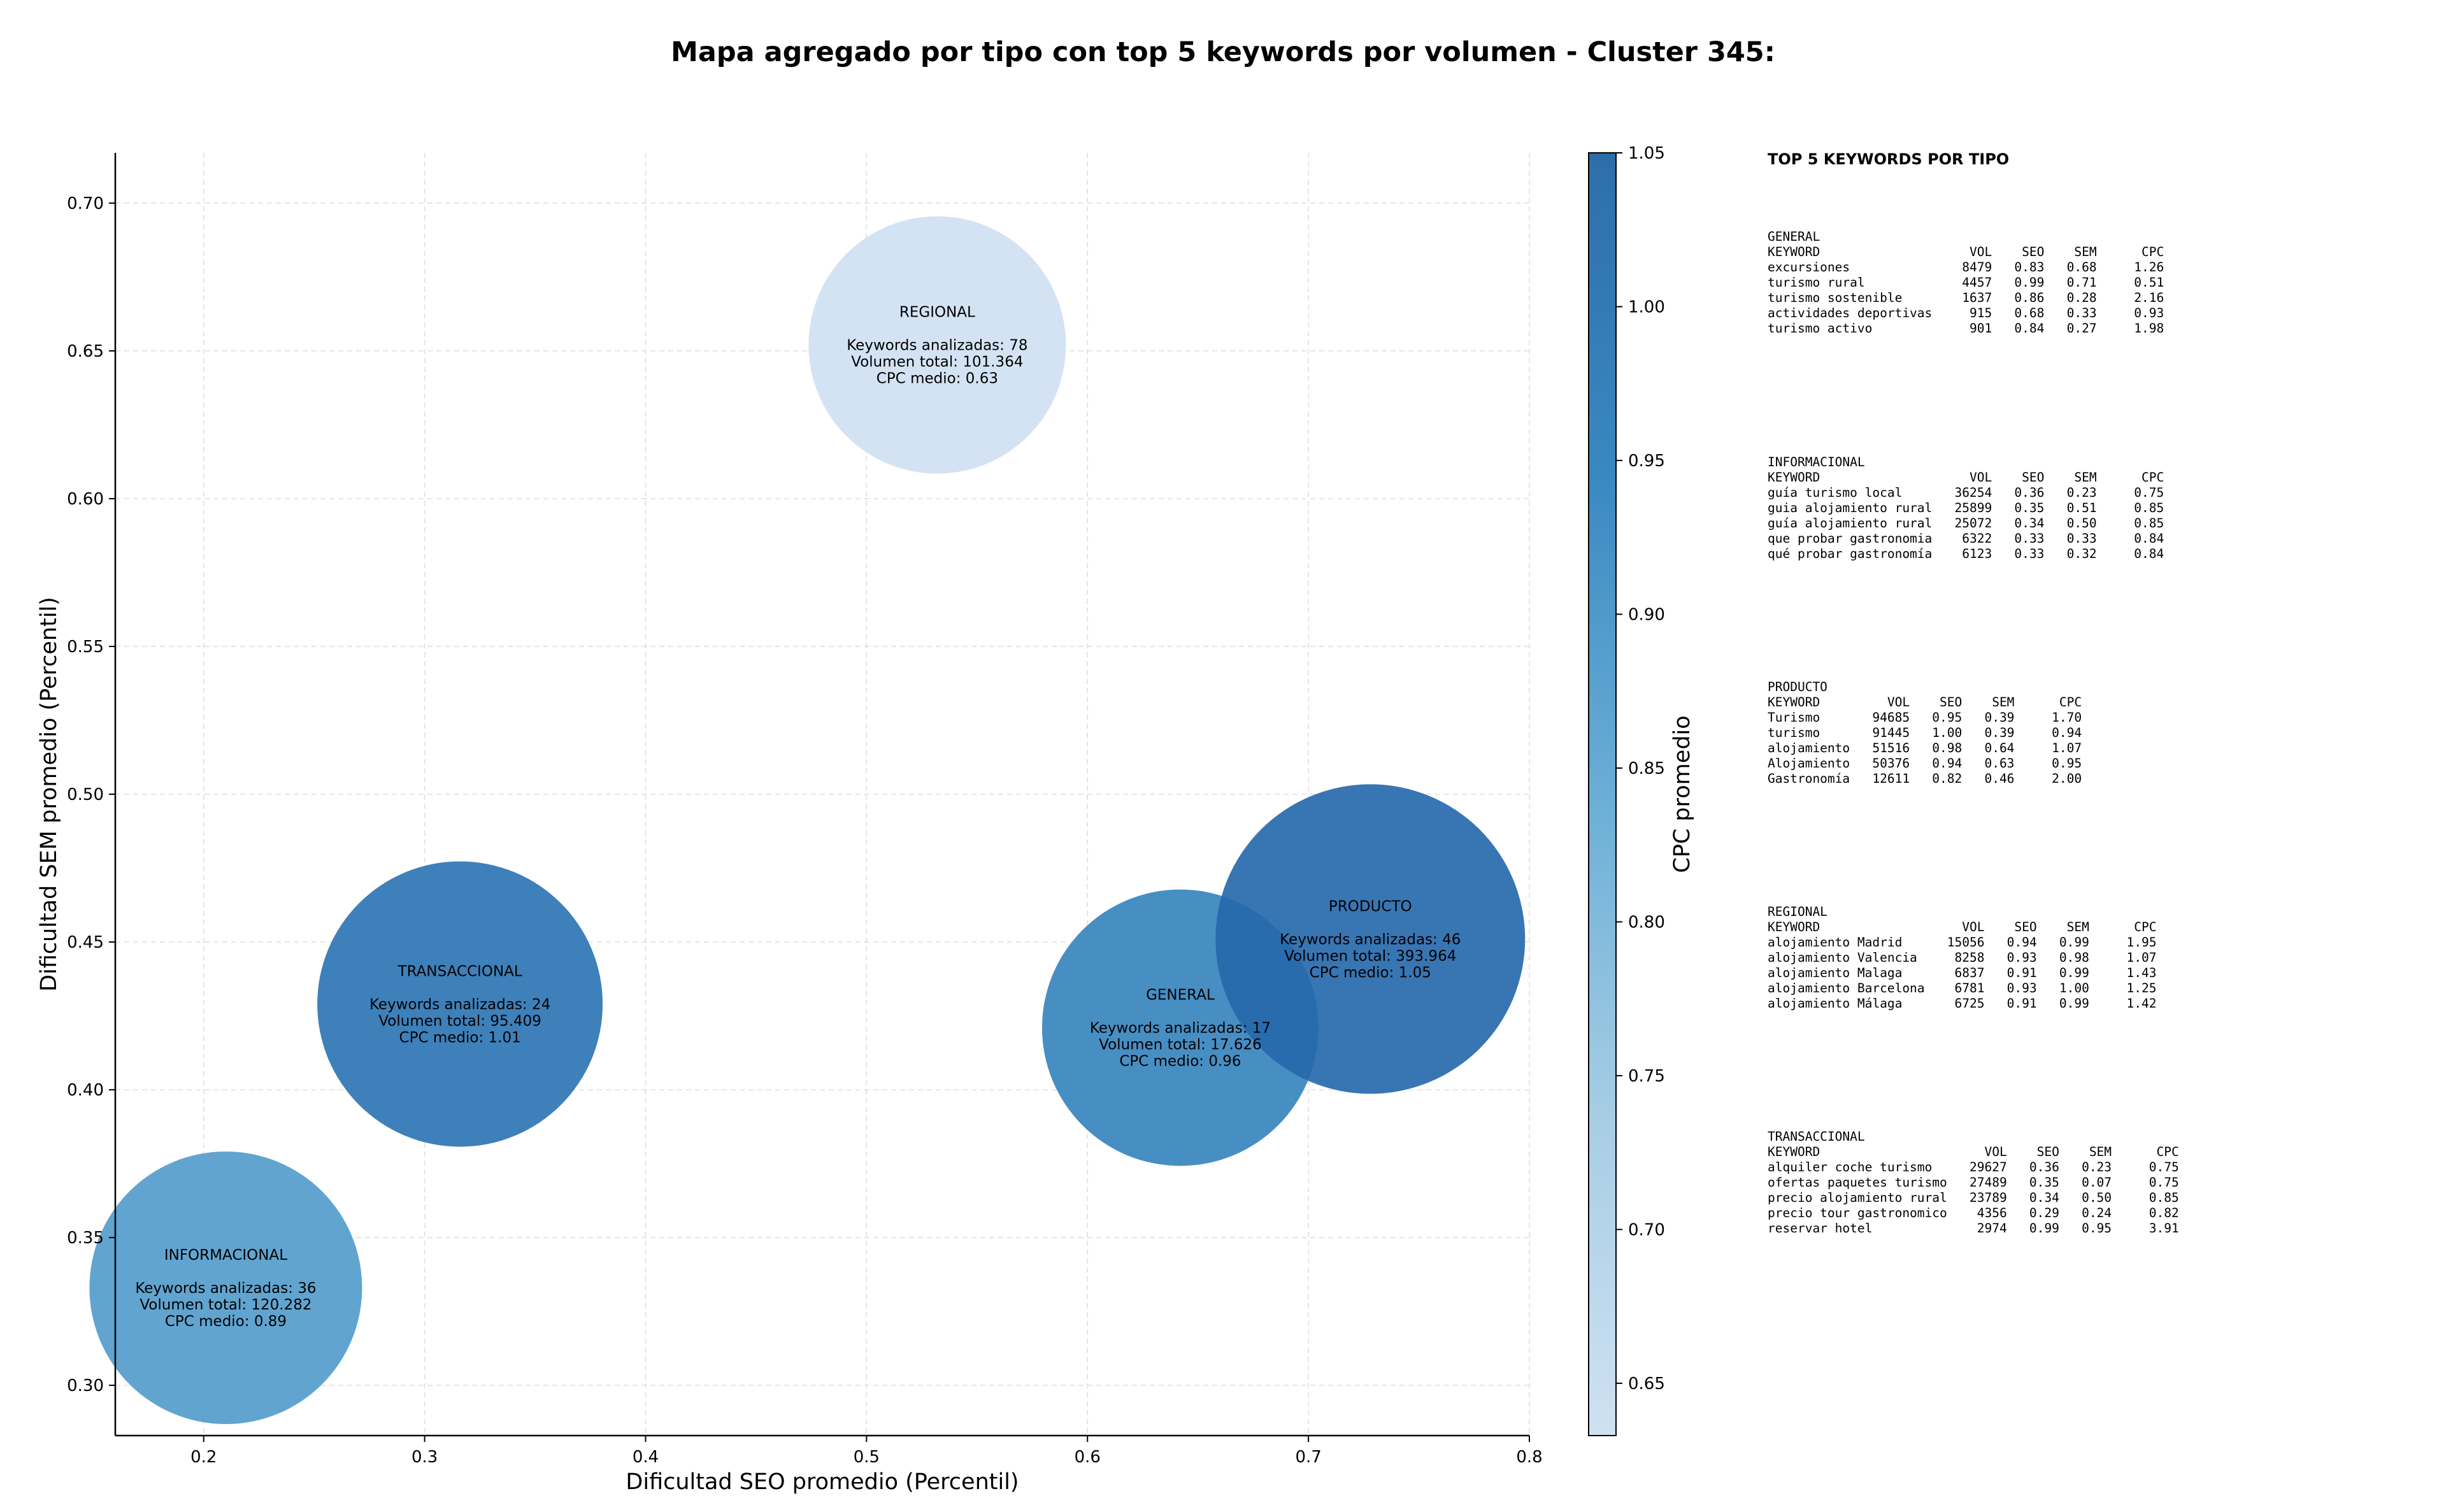  I want to click on colorbar-tick-label: 1.00, so click(1647, 307).